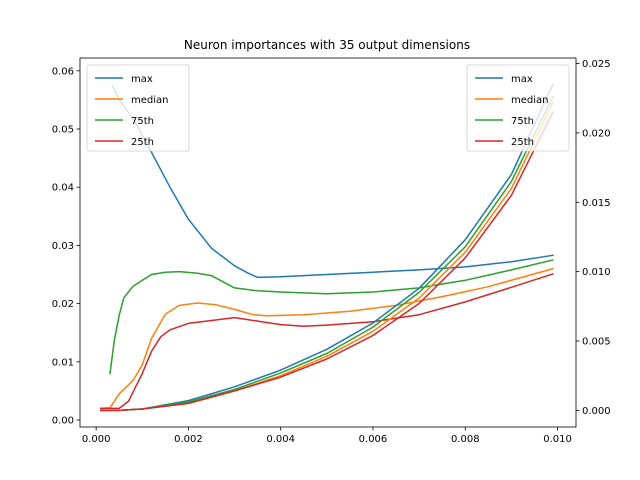 The image size is (640, 480). Describe the element at coordinates (63, 362) in the screenshot. I see `y-left-tick-label: 0.01` at that location.